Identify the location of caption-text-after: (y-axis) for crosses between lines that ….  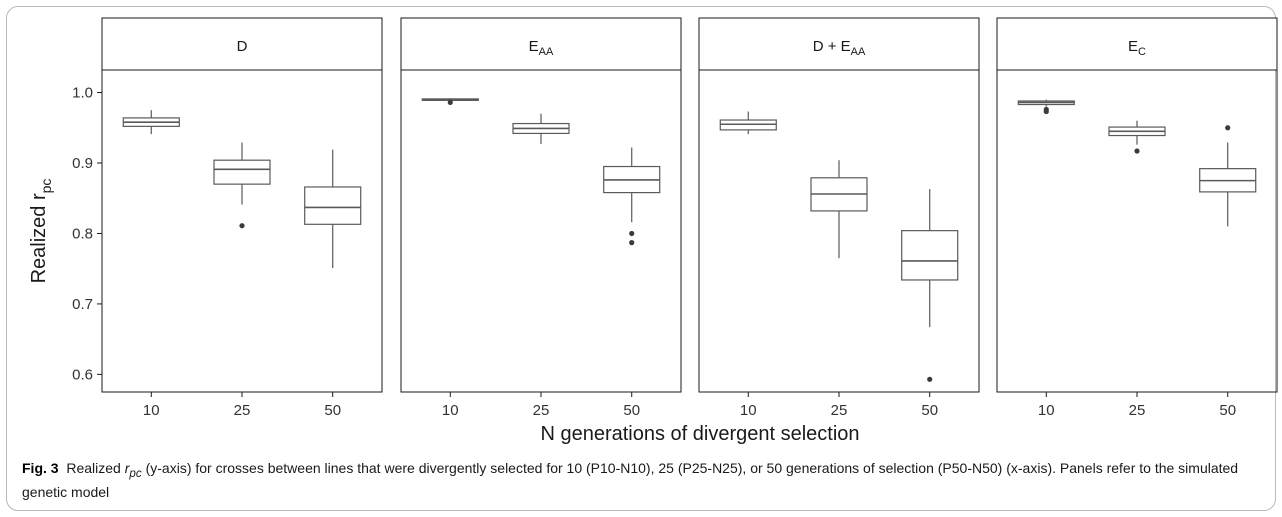
(630, 480).